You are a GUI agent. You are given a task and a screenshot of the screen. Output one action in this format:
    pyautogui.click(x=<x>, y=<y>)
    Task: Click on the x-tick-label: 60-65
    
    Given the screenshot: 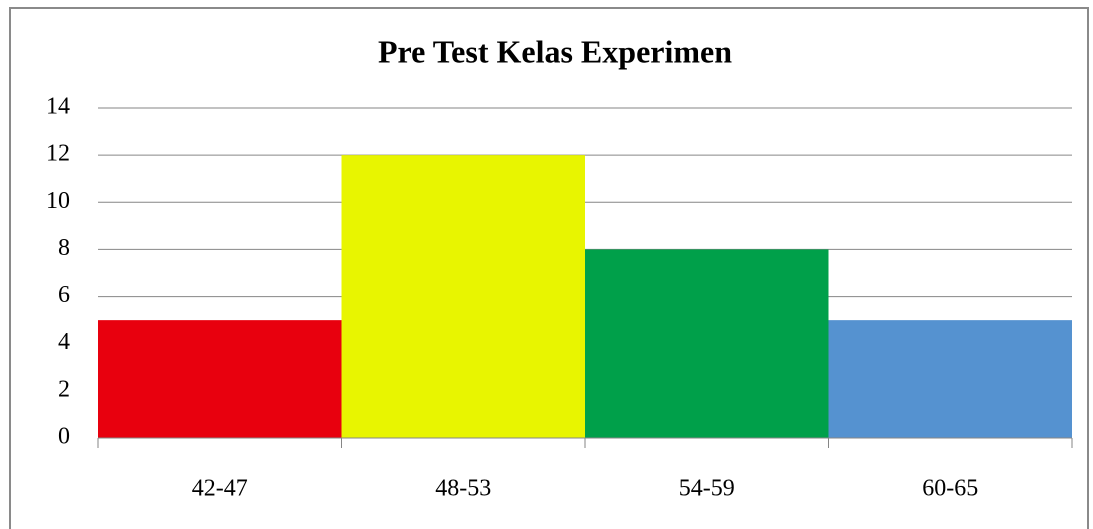 What is the action you would take?
    pyautogui.click(x=950, y=489)
    